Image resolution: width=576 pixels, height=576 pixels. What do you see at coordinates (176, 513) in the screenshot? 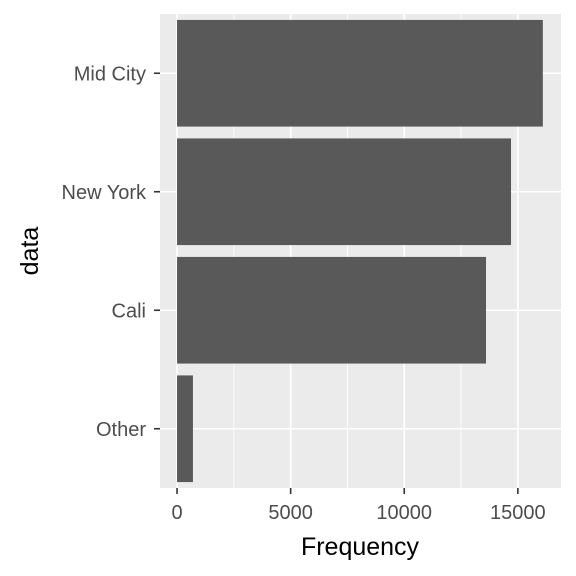
I see `x-tick-label: 0` at bounding box center [176, 513].